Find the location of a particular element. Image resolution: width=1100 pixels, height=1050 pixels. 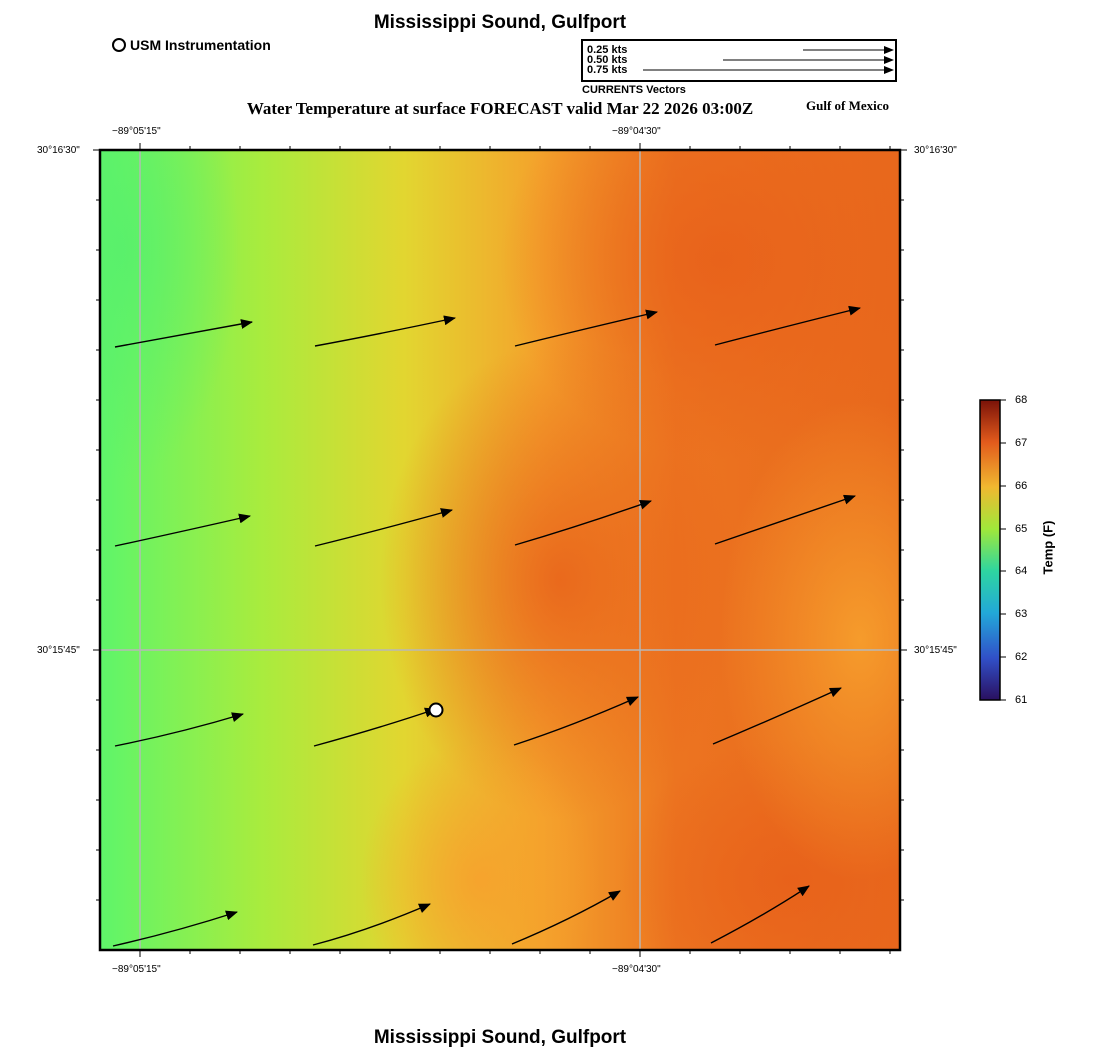

colorbar-tick-label: 62 is located at coordinates (1021, 657).